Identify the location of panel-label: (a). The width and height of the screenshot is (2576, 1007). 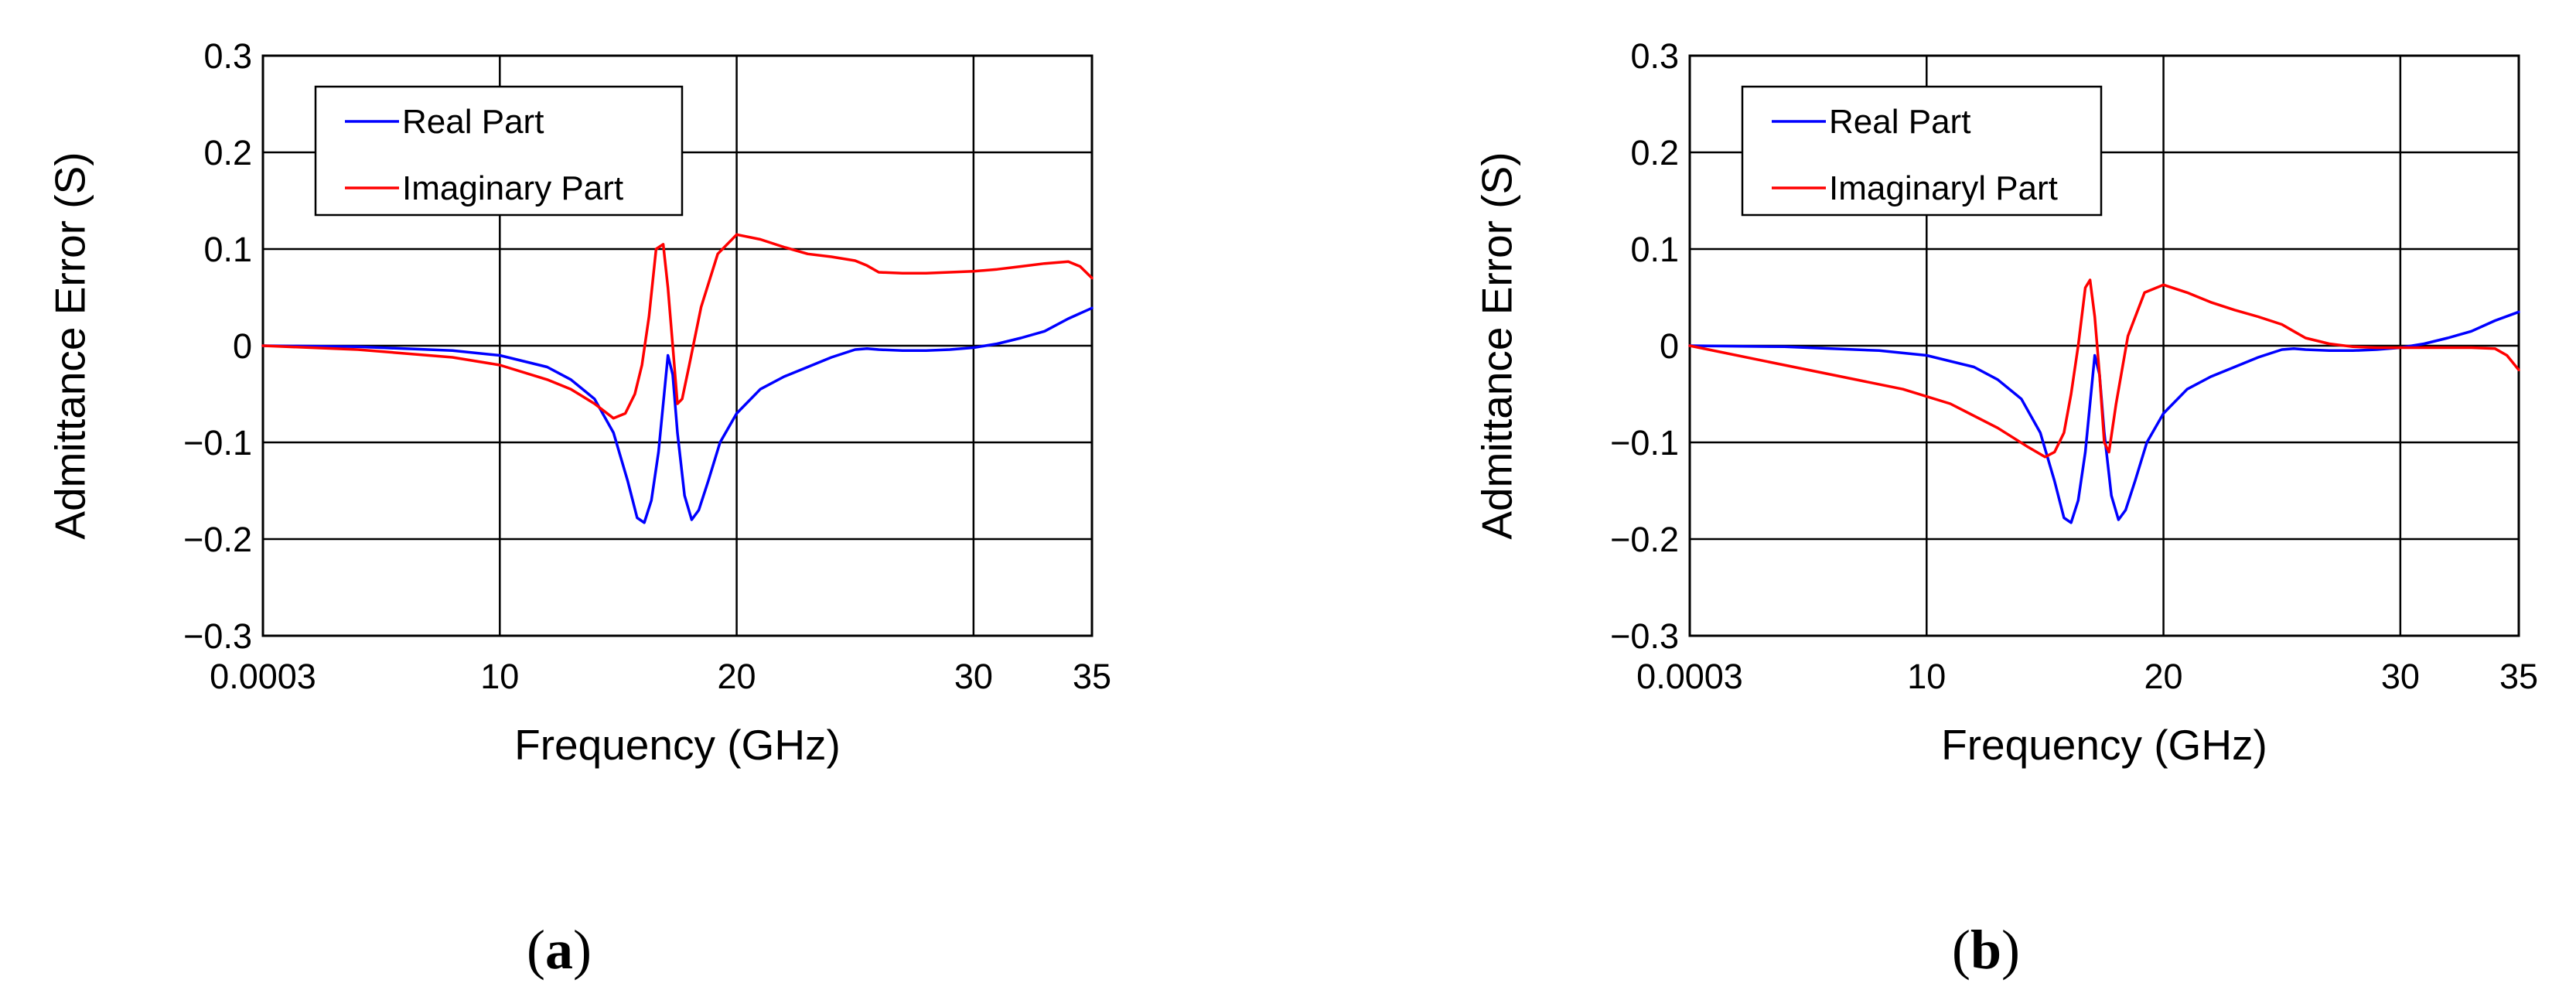
(559, 950).